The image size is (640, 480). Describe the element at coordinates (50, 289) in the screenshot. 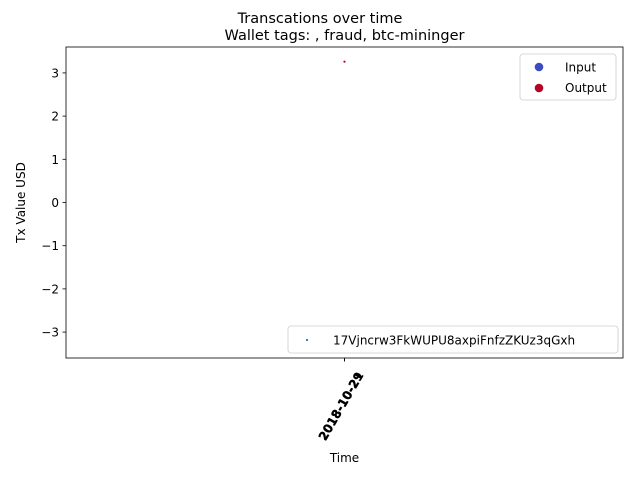

I see `y-tick-label: −2` at that location.